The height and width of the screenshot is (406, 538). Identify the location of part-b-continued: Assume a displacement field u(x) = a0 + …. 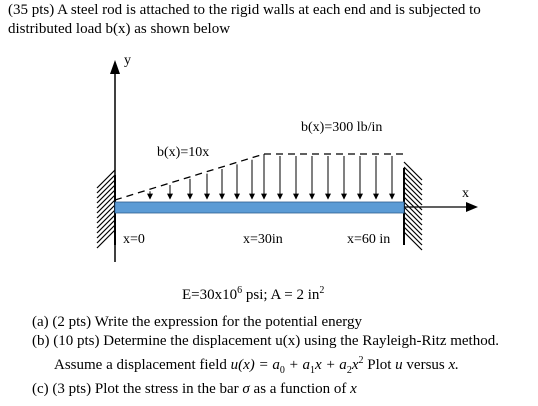
(256, 365).